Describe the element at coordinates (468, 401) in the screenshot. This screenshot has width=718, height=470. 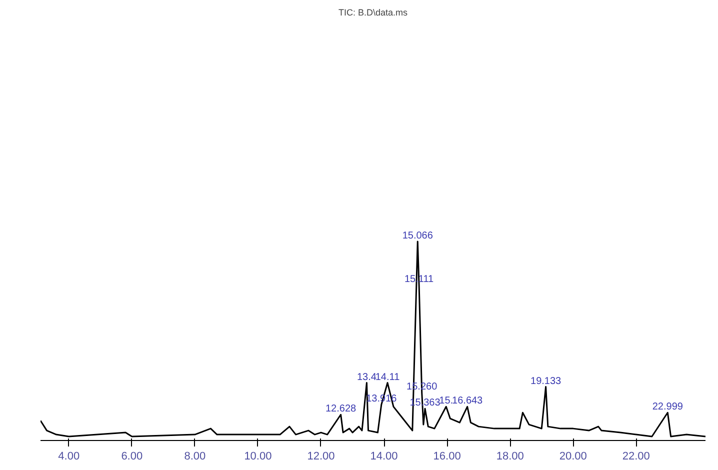
I see `annotation: 16.643` at that location.